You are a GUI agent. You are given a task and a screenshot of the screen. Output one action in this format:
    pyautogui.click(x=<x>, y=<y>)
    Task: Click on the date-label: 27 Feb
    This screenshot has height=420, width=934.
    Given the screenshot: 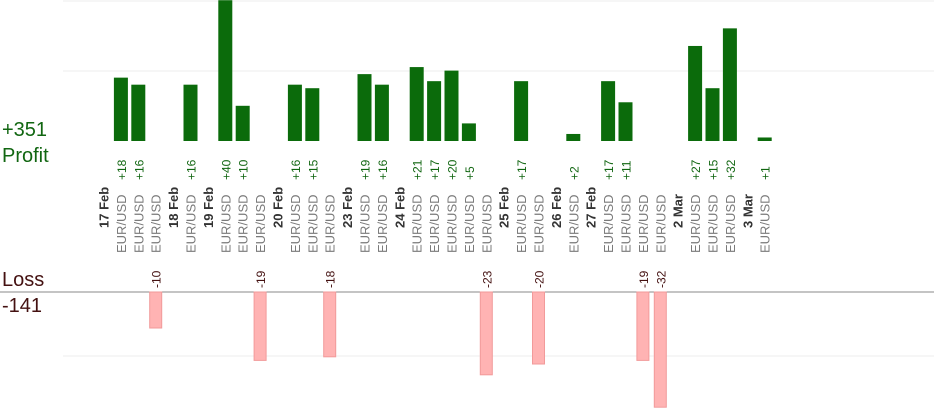 What is the action you would take?
    pyautogui.click(x=591, y=207)
    